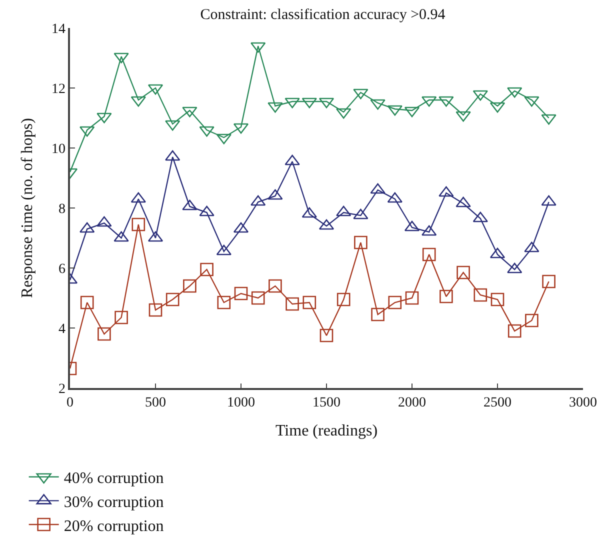 This screenshot has width=609, height=554. What do you see at coordinates (114, 502) in the screenshot?
I see `legend-label: 30% corruption` at bounding box center [114, 502].